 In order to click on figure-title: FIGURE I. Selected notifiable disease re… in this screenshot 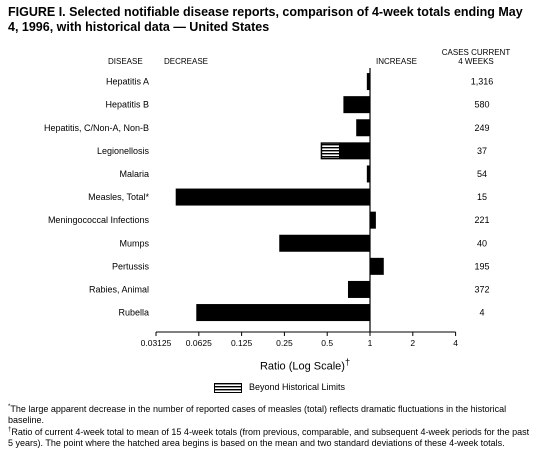, I will do `click(265, 19)`.